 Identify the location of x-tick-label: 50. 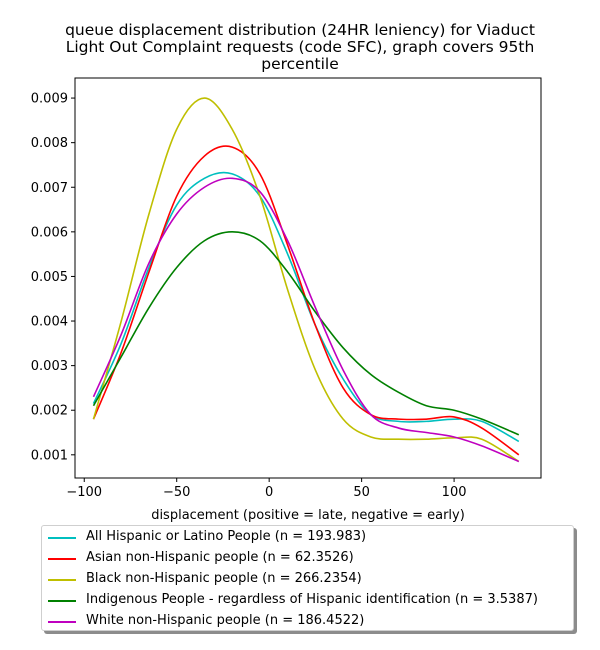
(361, 492).